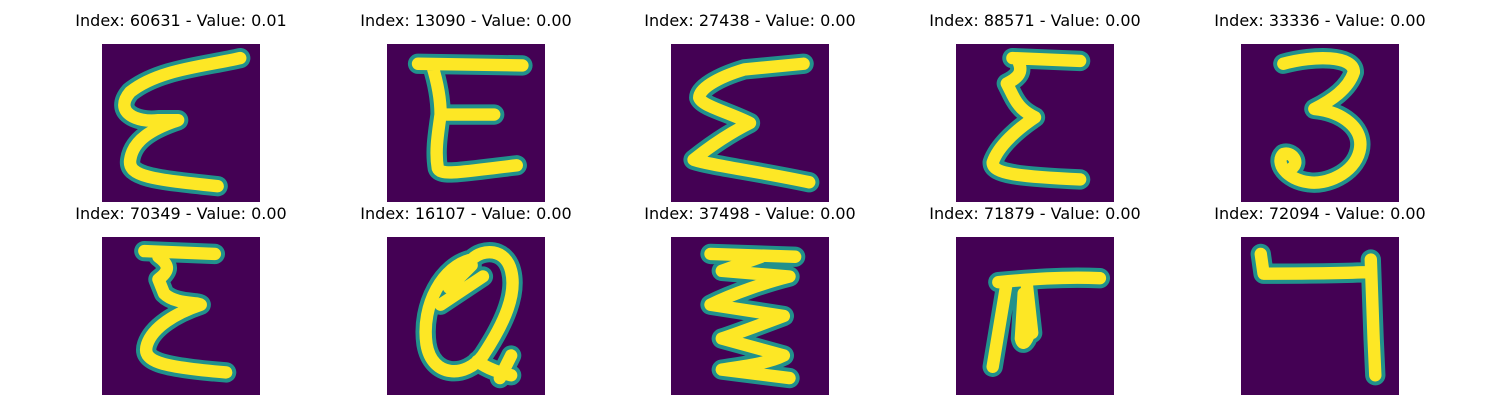 The height and width of the screenshot is (400, 1500). What do you see at coordinates (750, 20) in the screenshot?
I see `panel-title: Index: 27438 - Value: 0.00` at bounding box center [750, 20].